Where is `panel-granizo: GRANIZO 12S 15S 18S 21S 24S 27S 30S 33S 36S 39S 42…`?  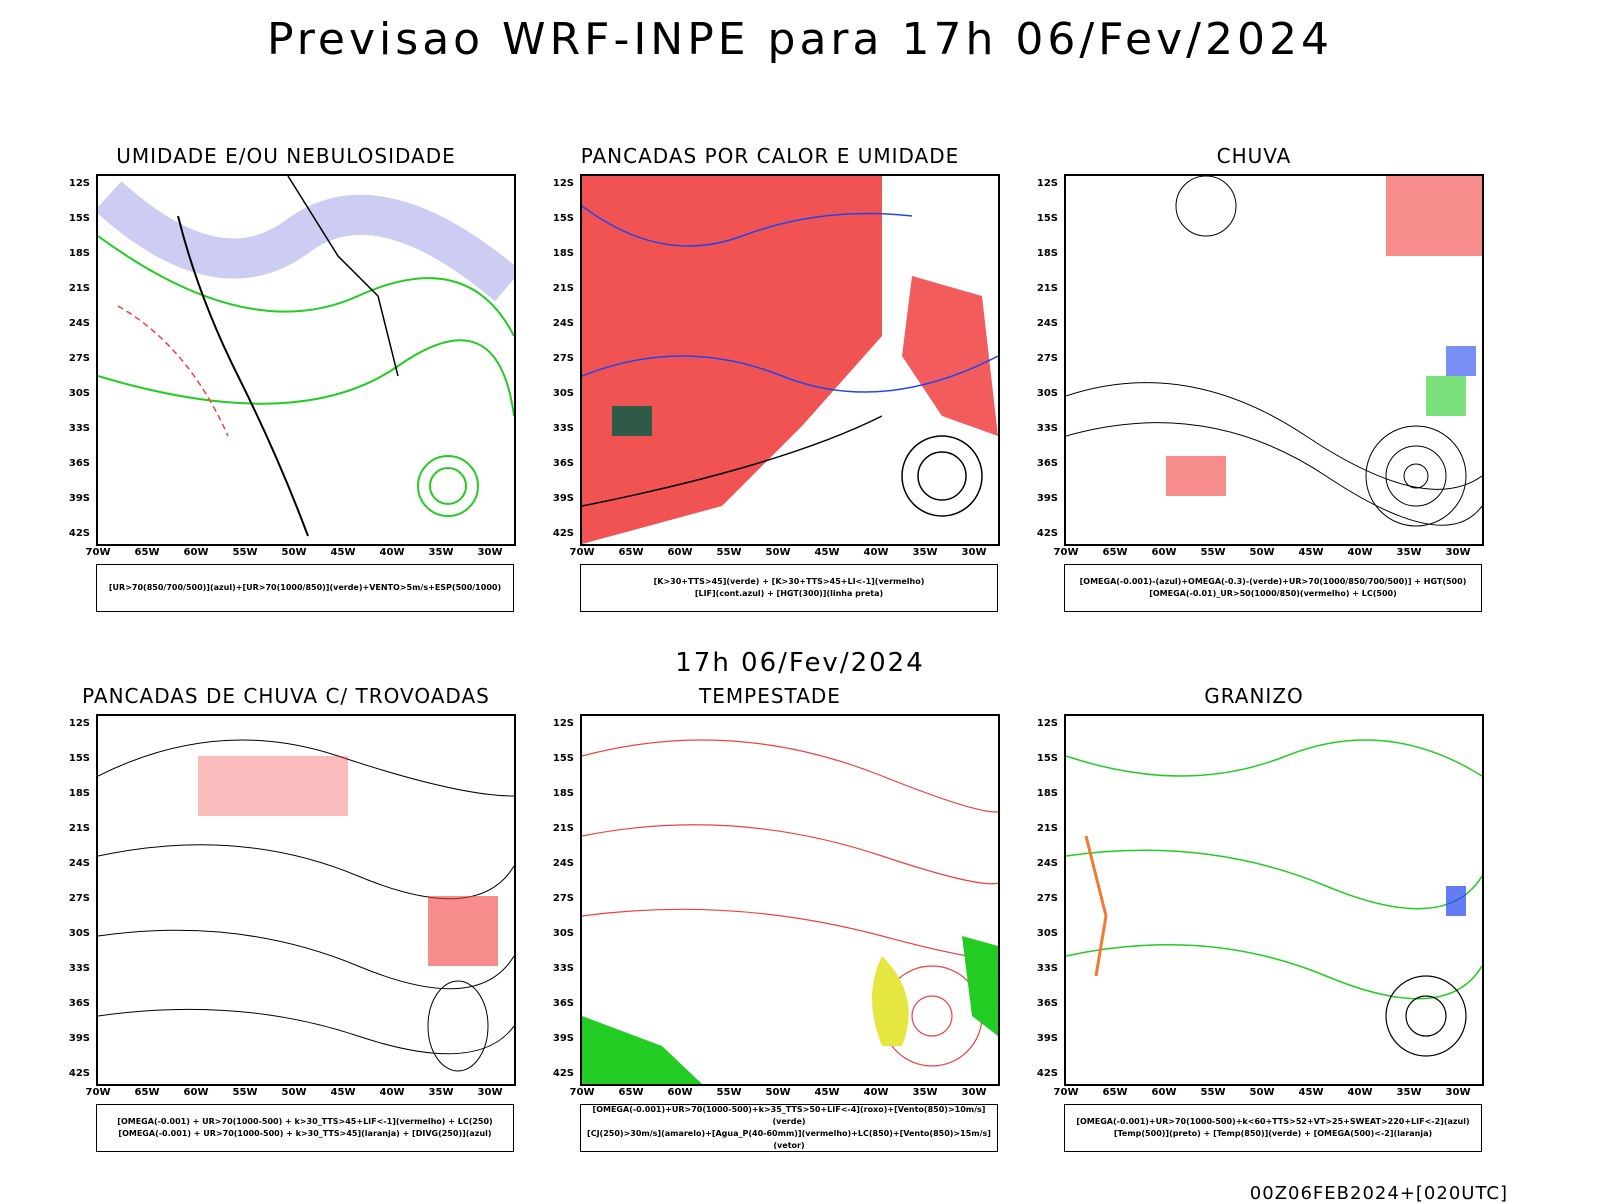
panel-granizo: GRANIZO 12S 15S 18S 21S 24S 27S 30S 33S 36S 39S 42… is located at coordinates (1254, 924).